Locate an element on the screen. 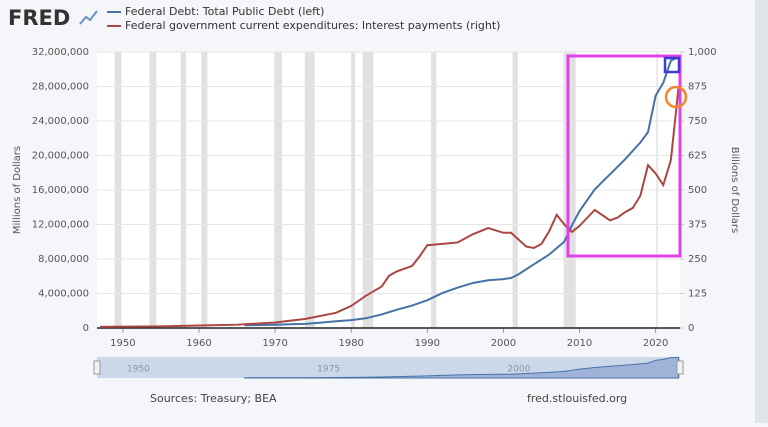 The image size is (768, 427). x-tick-label: 2010 is located at coordinates (579, 343).